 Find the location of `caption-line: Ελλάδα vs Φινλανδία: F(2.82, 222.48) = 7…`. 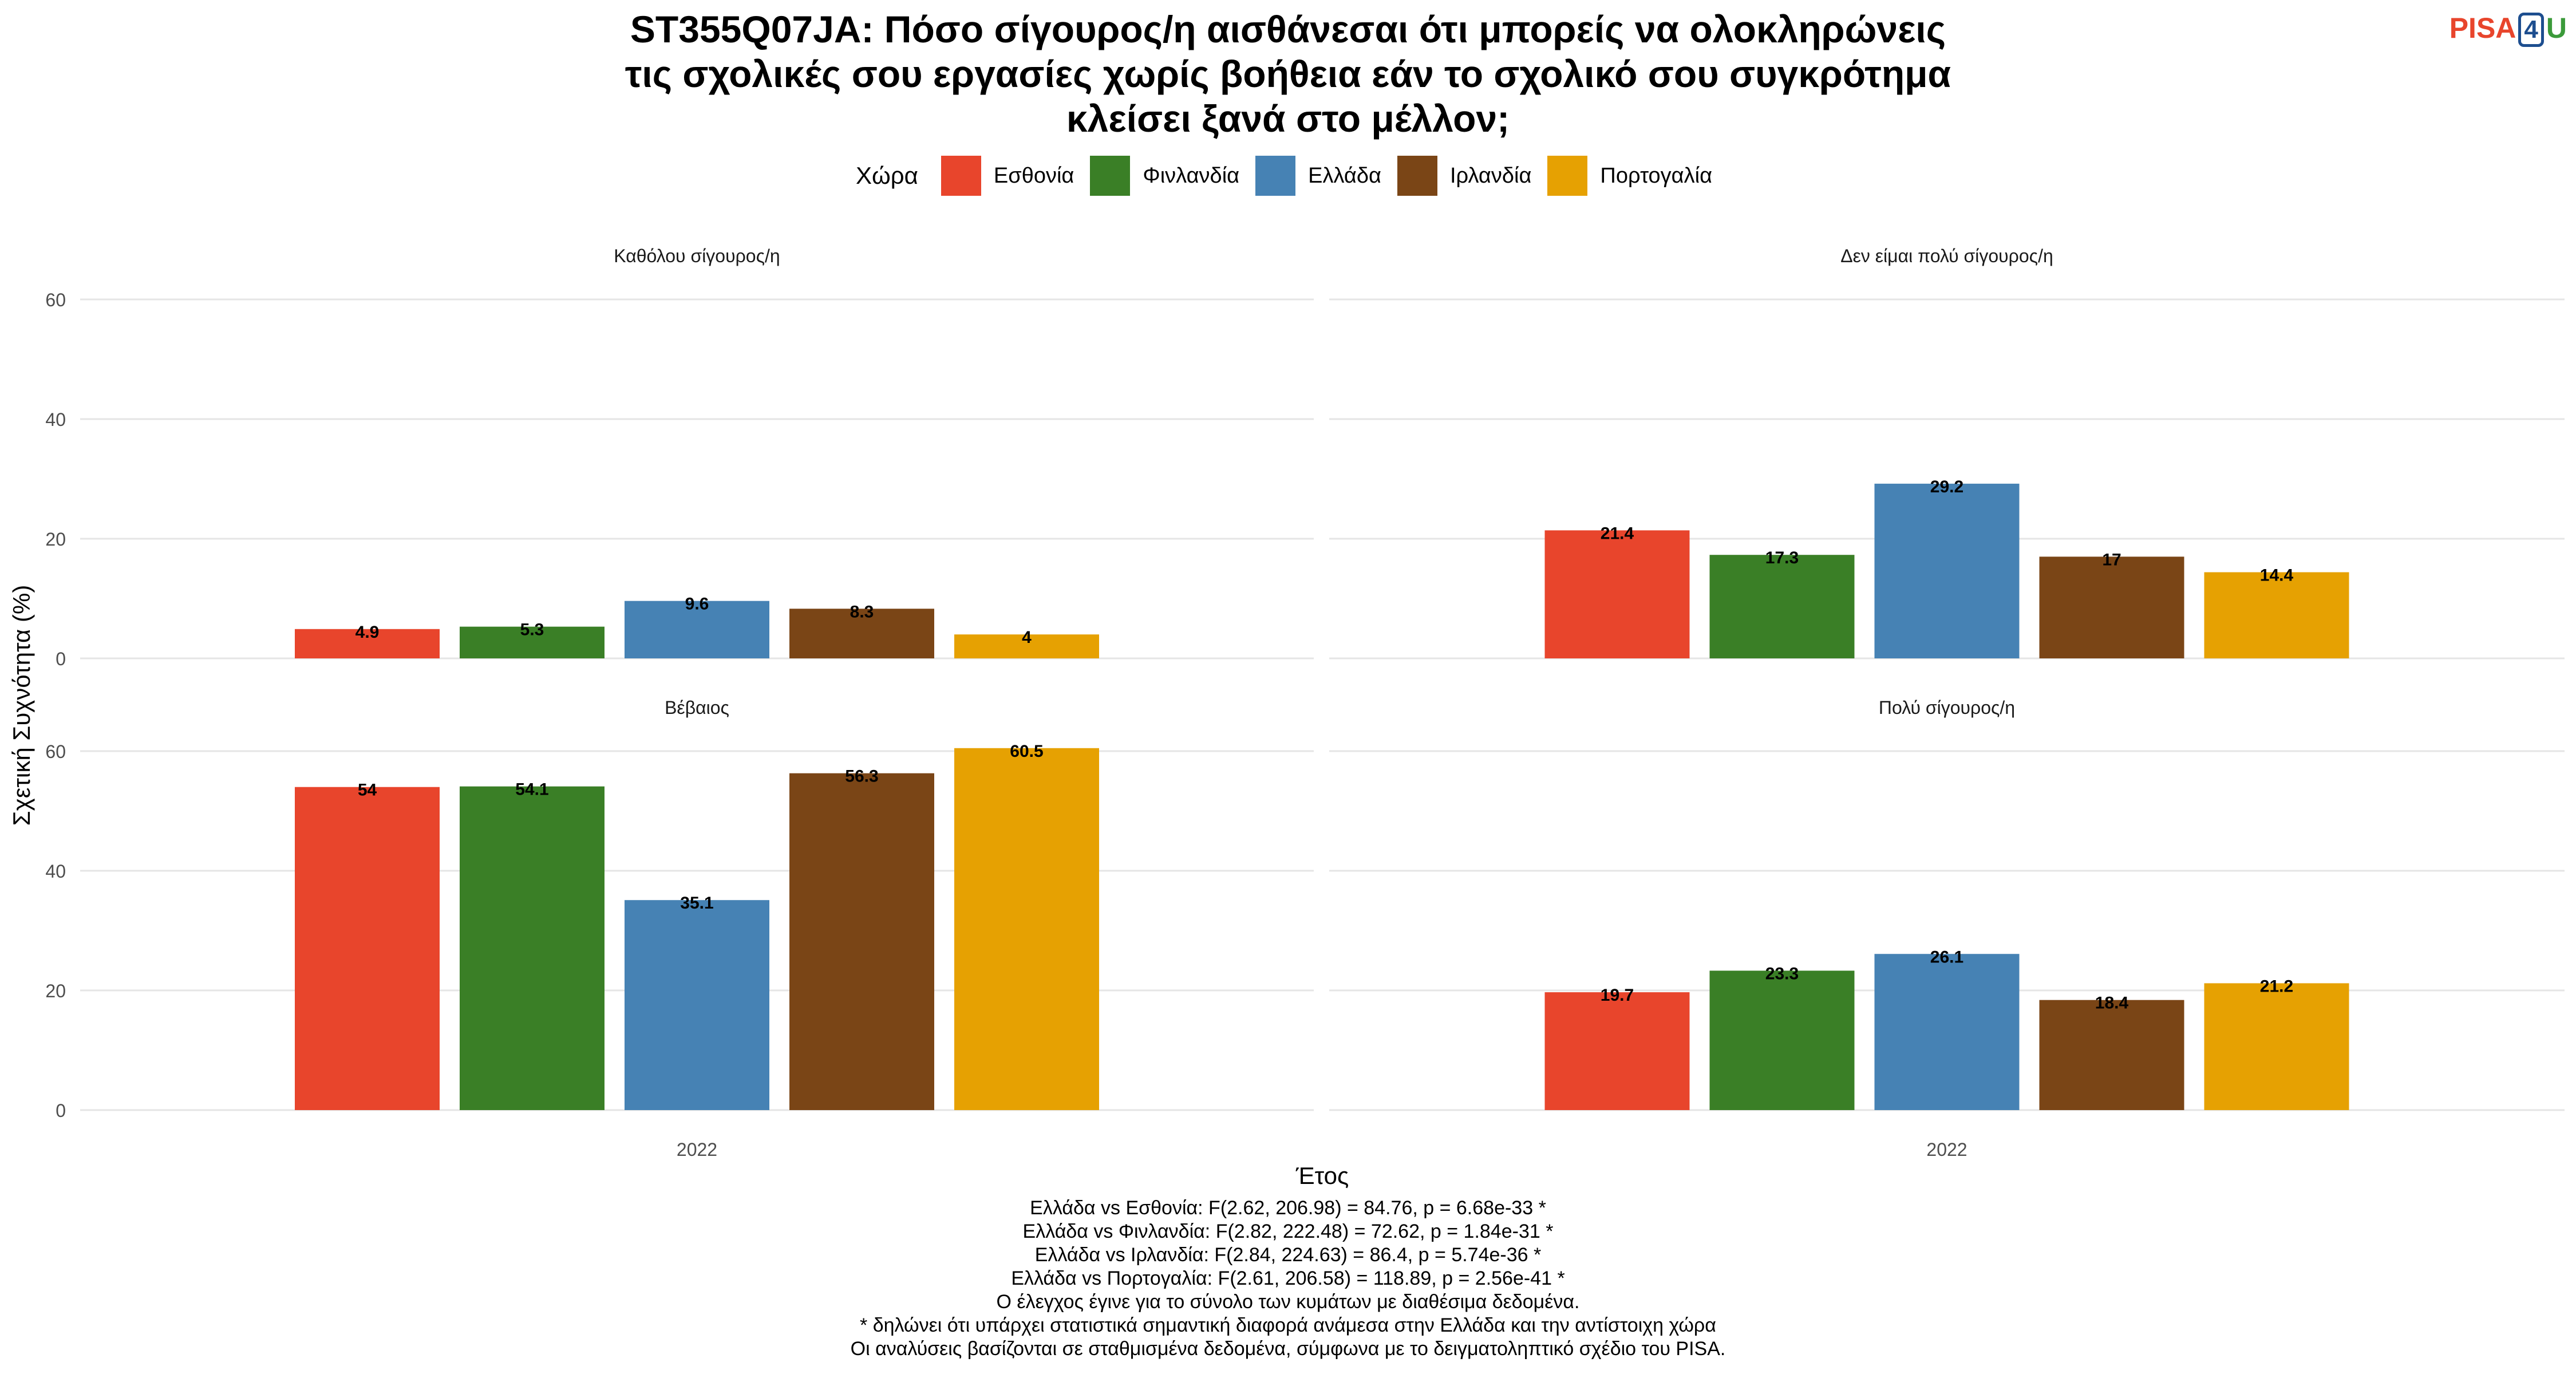

caption-line: Ελλάδα vs Φινλανδία: F(2.82, 222.48) = 7… is located at coordinates (1288, 1231).